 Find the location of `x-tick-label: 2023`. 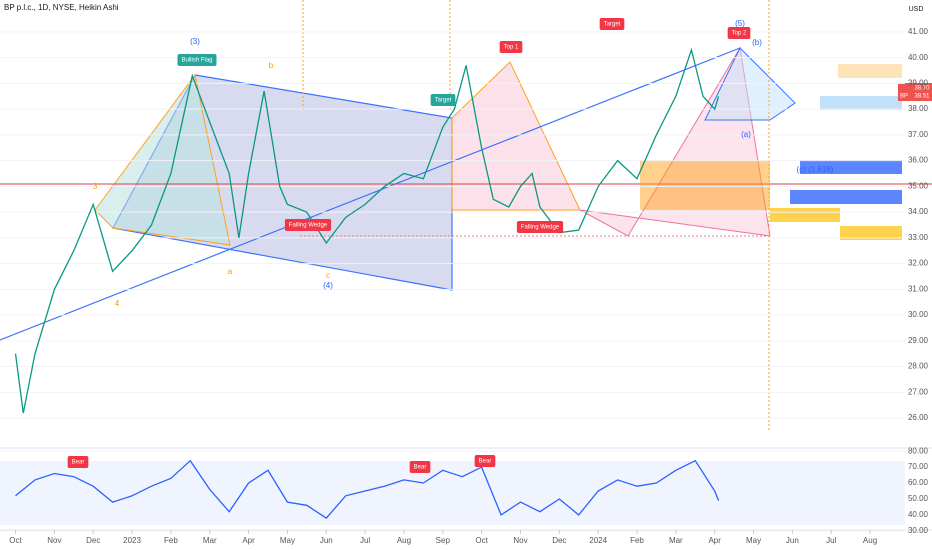

x-tick-label: 2023 is located at coordinates (132, 540).